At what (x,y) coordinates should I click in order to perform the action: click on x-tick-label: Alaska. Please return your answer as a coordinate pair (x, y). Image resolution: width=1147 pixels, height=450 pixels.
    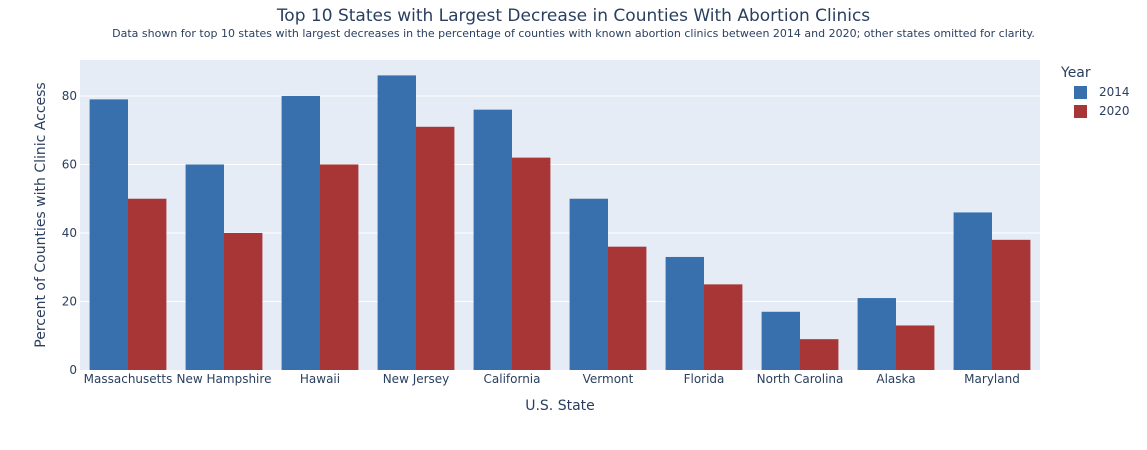
    Looking at the image, I should click on (895, 379).